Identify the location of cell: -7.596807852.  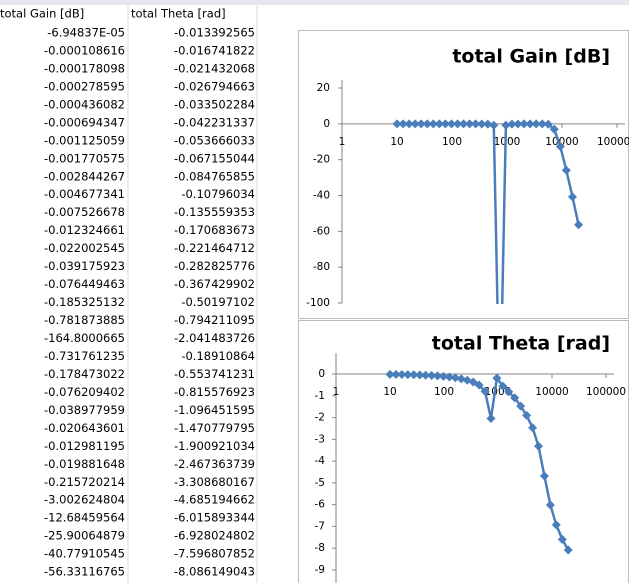
(214, 554).